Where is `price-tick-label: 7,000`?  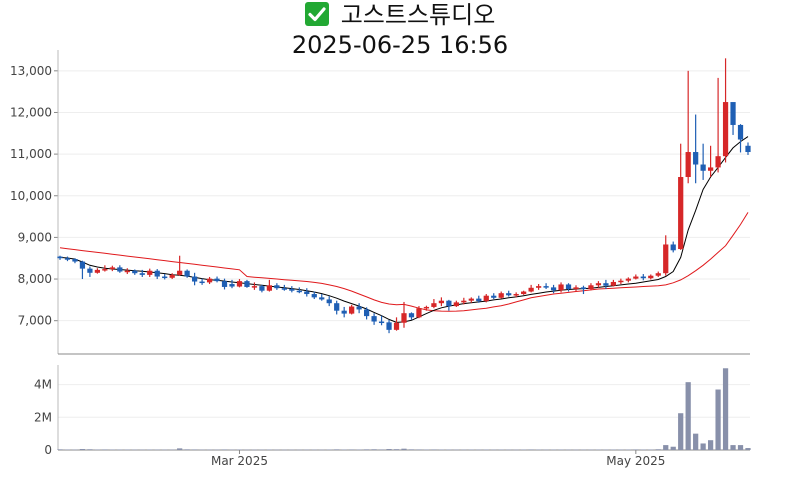 price-tick-label: 7,000 is located at coordinates (35, 321).